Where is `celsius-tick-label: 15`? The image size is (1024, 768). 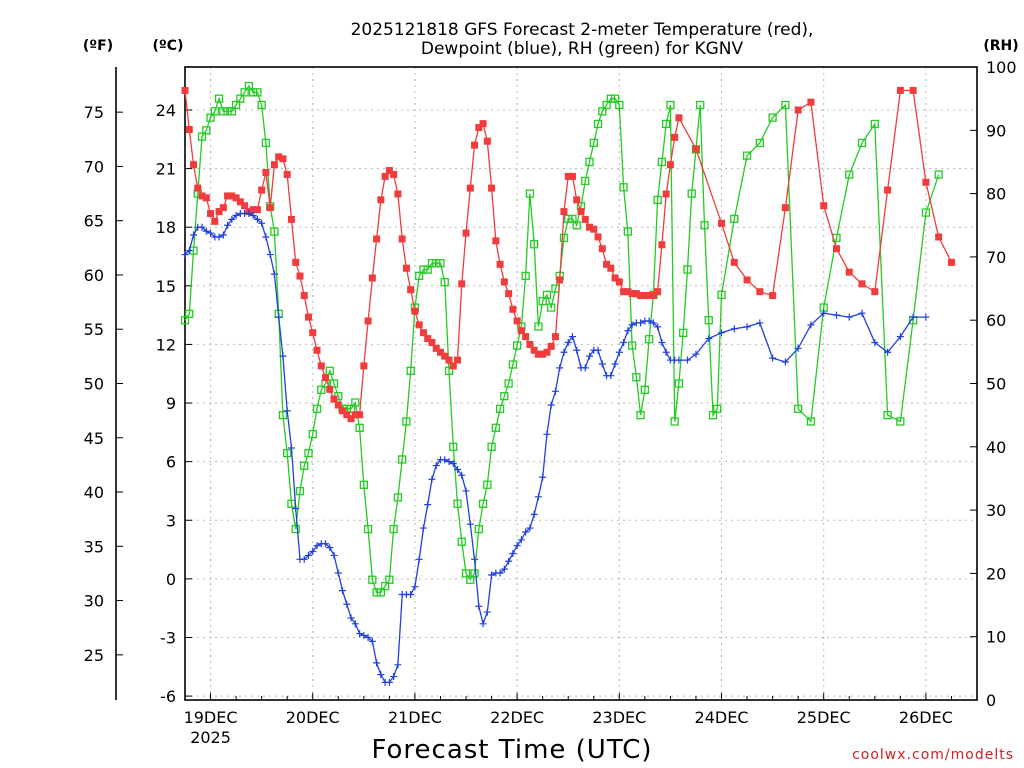
celsius-tick-label: 15 is located at coordinates (166, 286).